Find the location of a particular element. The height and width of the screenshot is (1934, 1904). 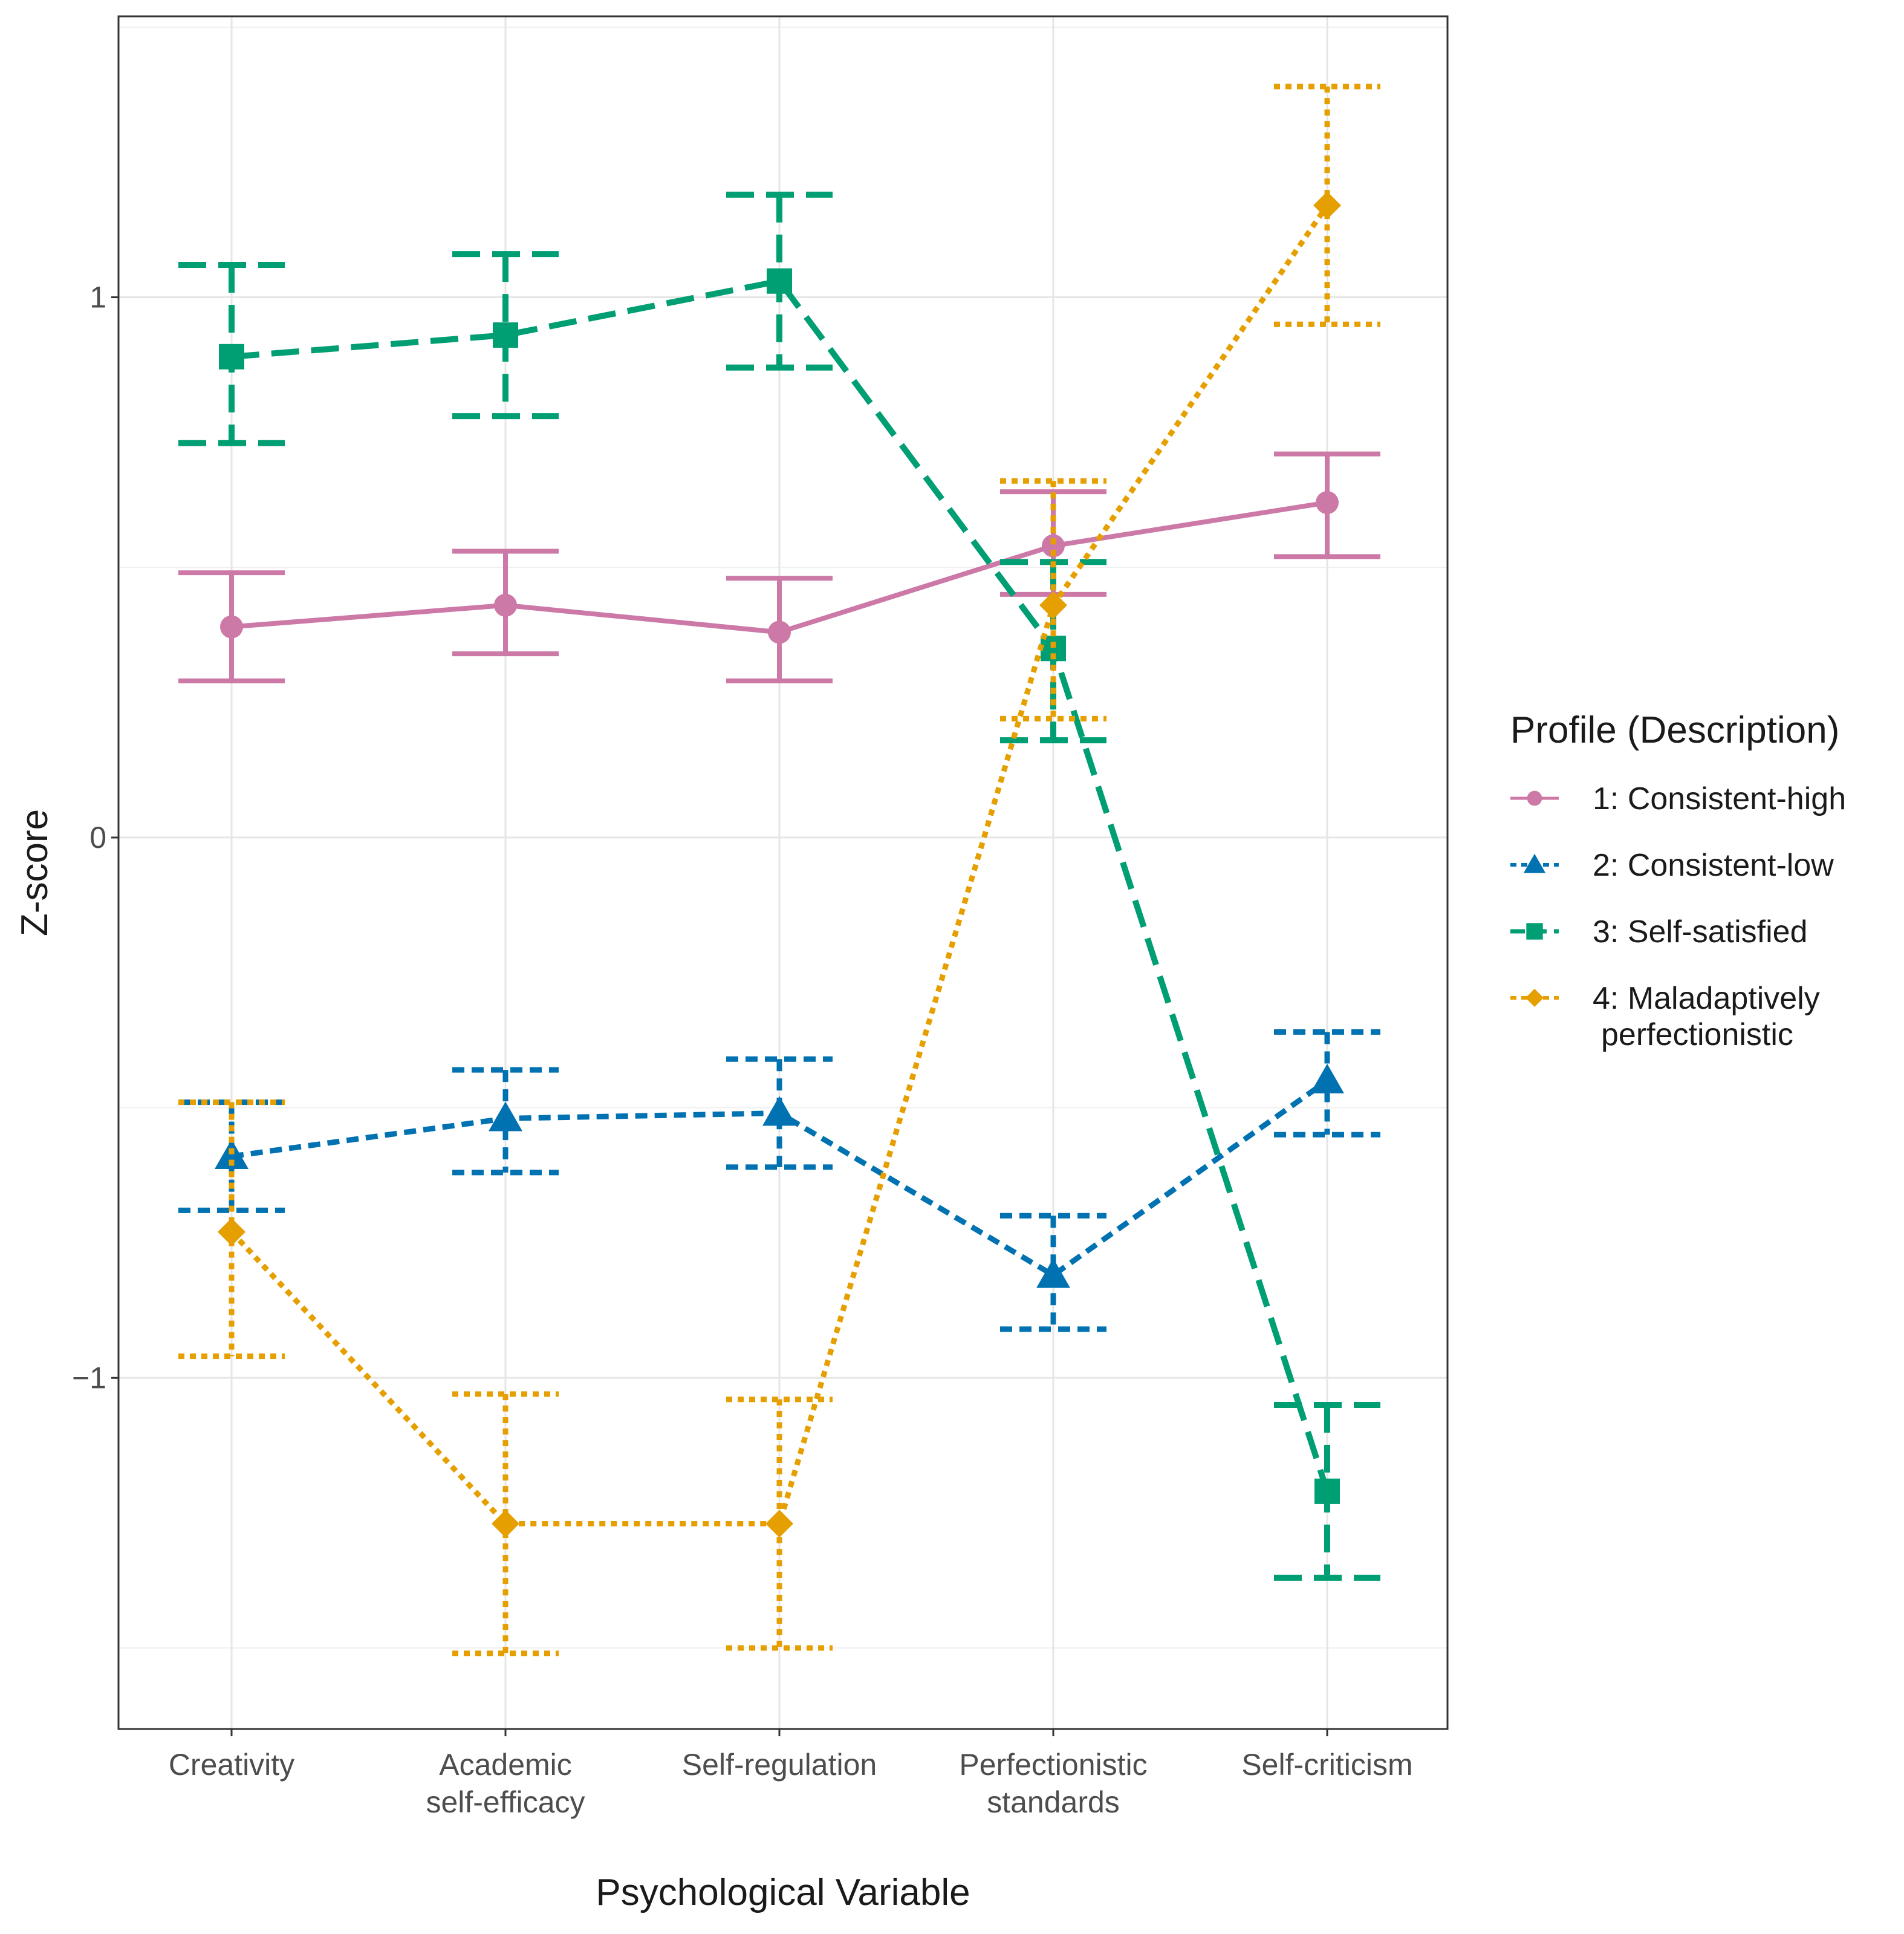

x-tick-label: Self-criticism is located at coordinates (1326, 1765).